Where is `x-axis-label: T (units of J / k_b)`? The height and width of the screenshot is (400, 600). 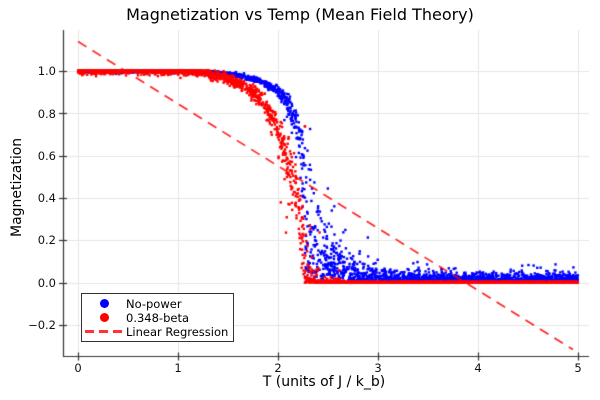 x-axis-label: T (units of J / k_b) is located at coordinates (324, 382).